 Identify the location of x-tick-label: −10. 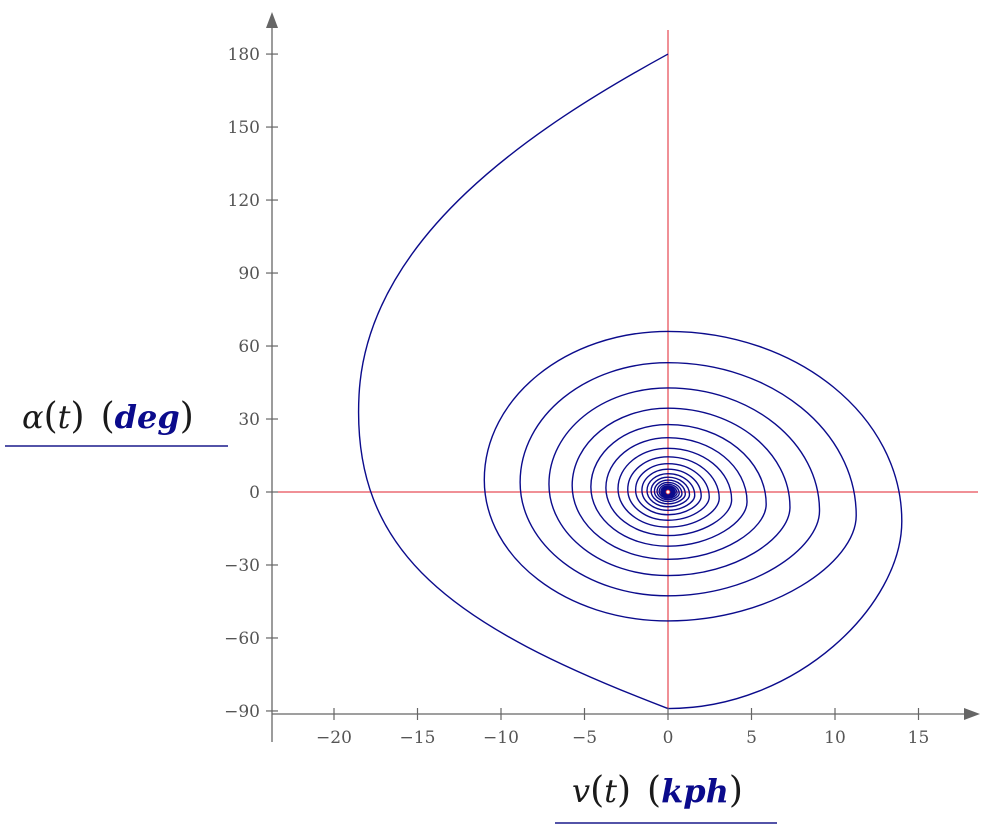
(501, 738).